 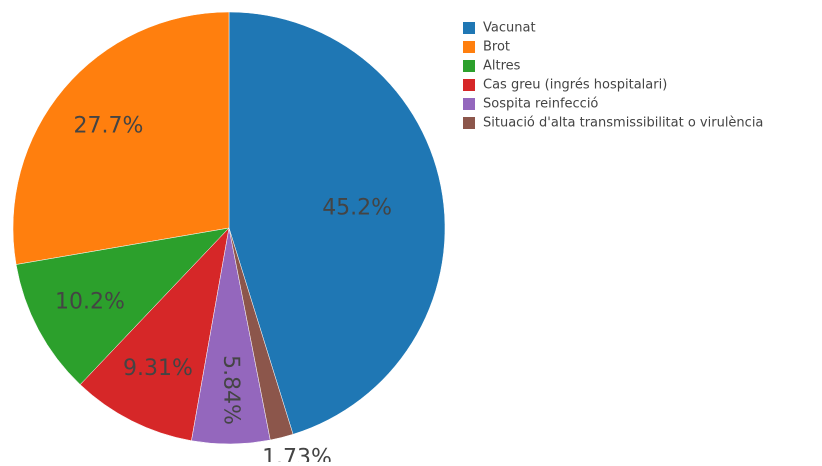 I want to click on slice-label: 45.2%, so click(x=357, y=208).